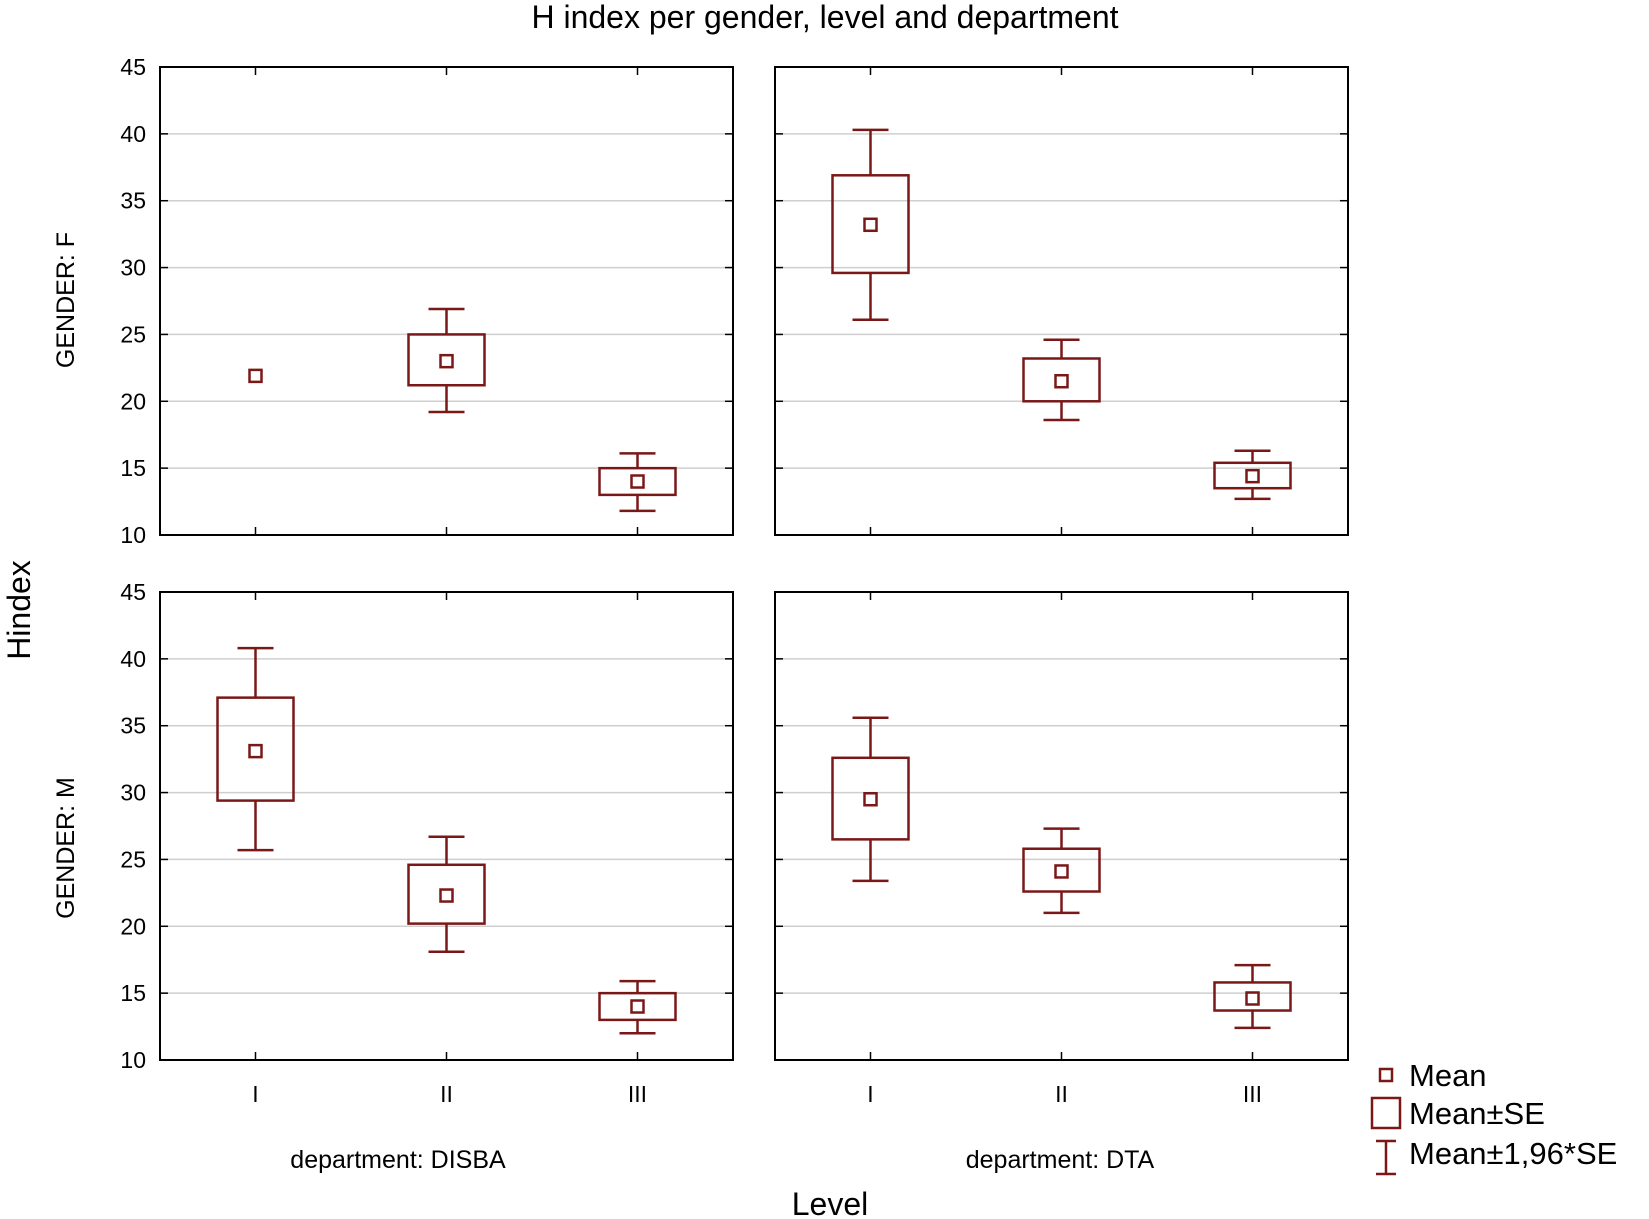  What do you see at coordinates (1386, 1113) in the screenshot?
I see `se-box-symbol-icon` at bounding box center [1386, 1113].